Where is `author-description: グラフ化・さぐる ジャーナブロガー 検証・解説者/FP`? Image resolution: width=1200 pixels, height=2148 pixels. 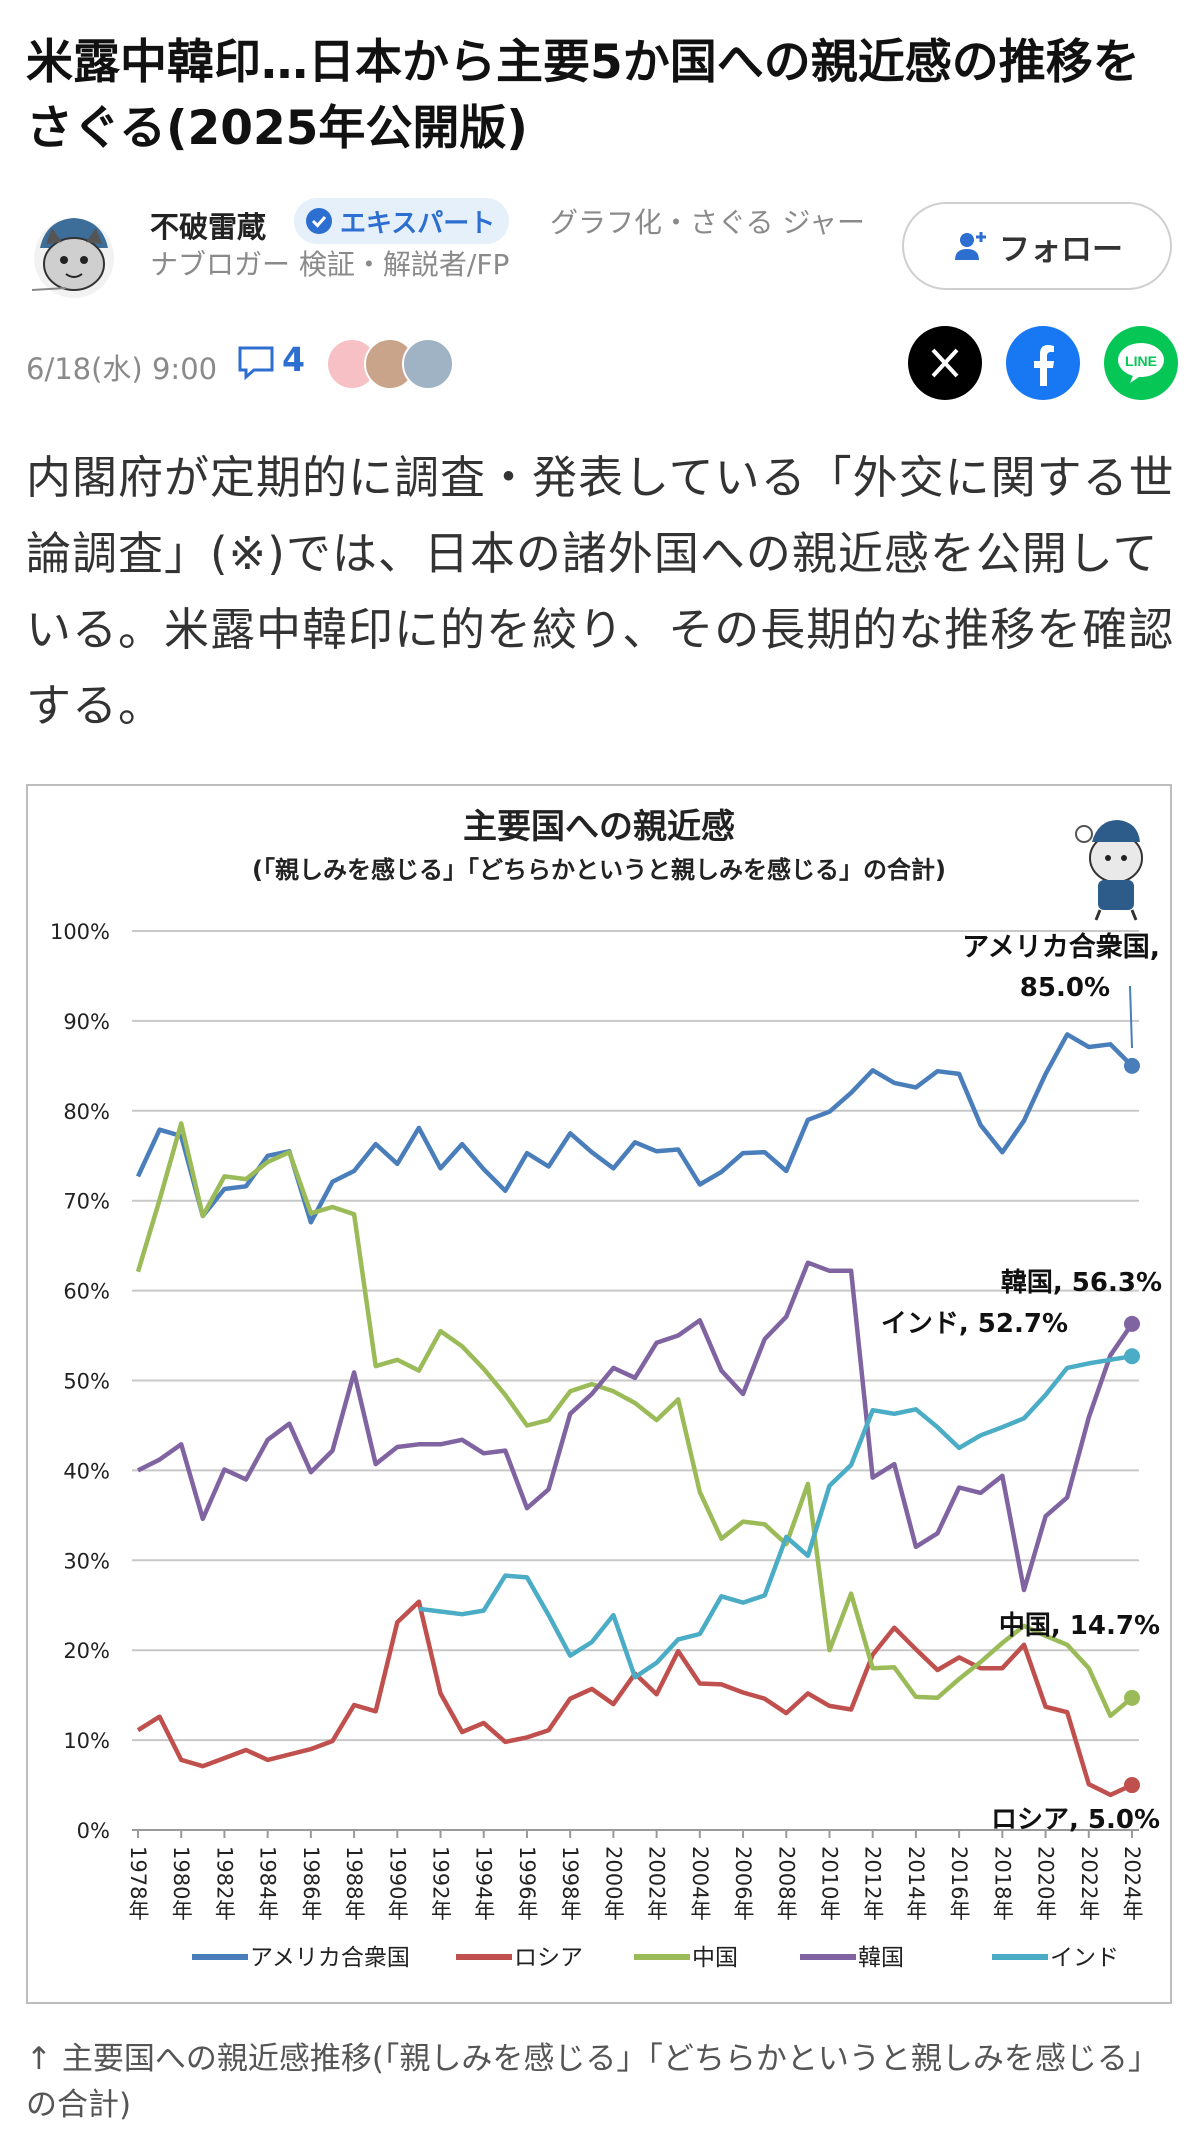 author-description: グラフ化・さぐる ジャーナブロガー 検証・解説者/FP is located at coordinates (507, 243).